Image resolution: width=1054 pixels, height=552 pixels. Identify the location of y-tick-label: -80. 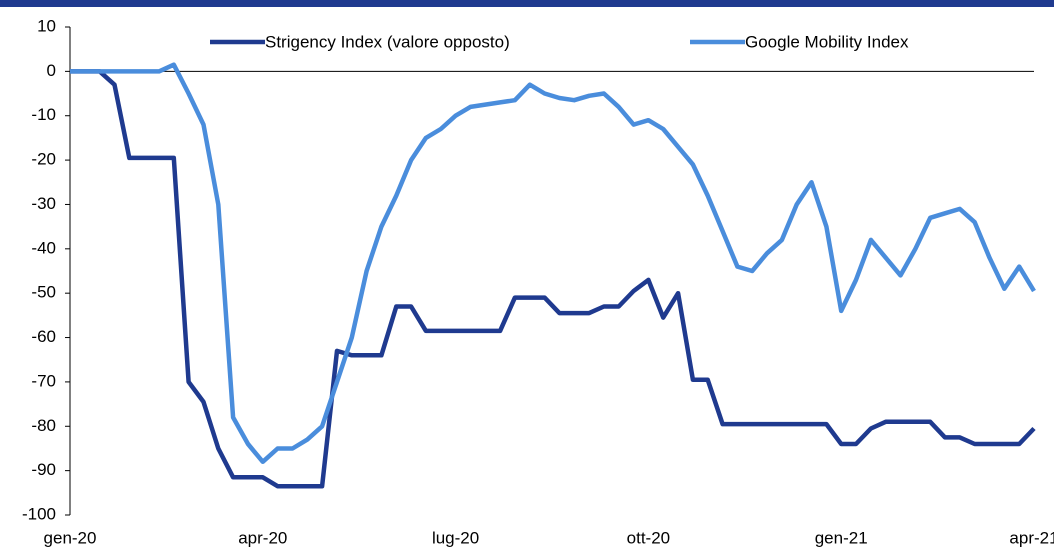
(43, 425).